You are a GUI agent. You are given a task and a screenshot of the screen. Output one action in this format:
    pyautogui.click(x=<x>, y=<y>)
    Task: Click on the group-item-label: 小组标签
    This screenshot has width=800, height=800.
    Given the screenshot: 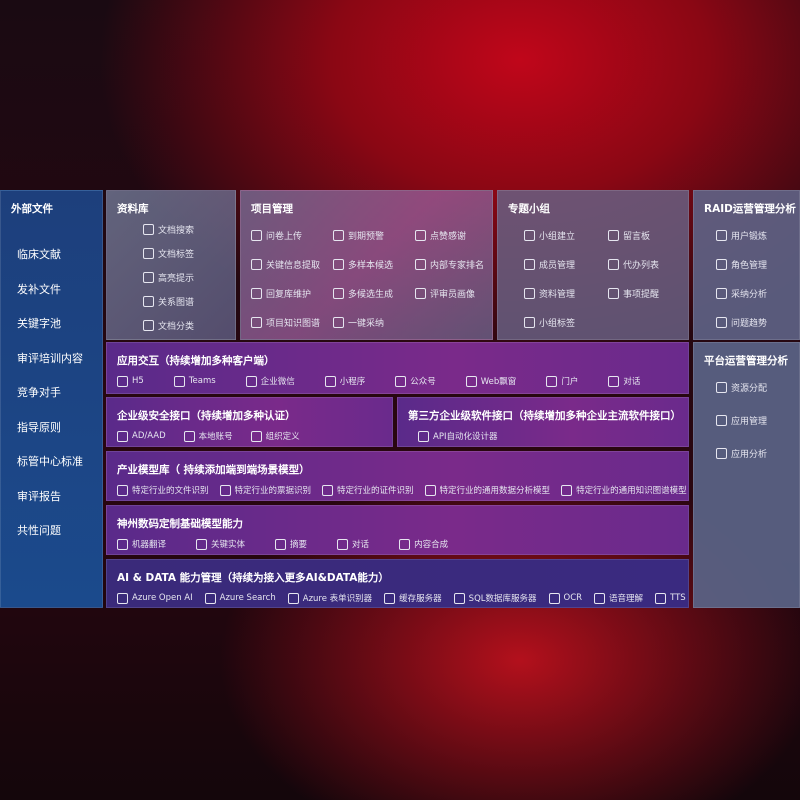 What is the action you would take?
    pyautogui.click(x=557, y=324)
    